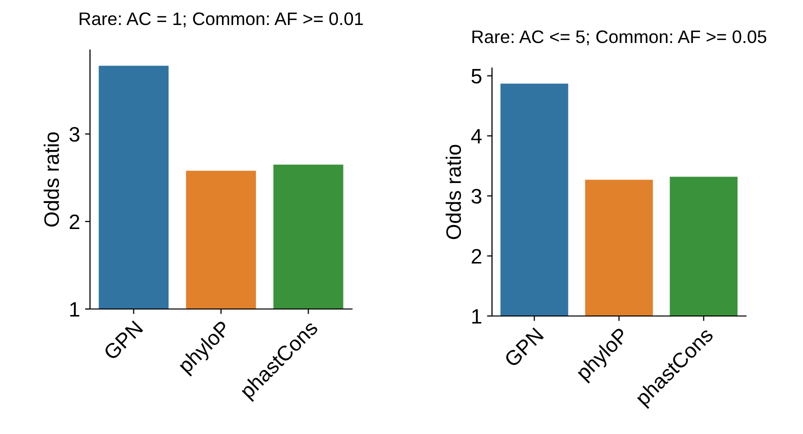 The height and width of the screenshot is (434, 803). What do you see at coordinates (477, 76) in the screenshot?
I see `y-tick-label: 5` at bounding box center [477, 76].